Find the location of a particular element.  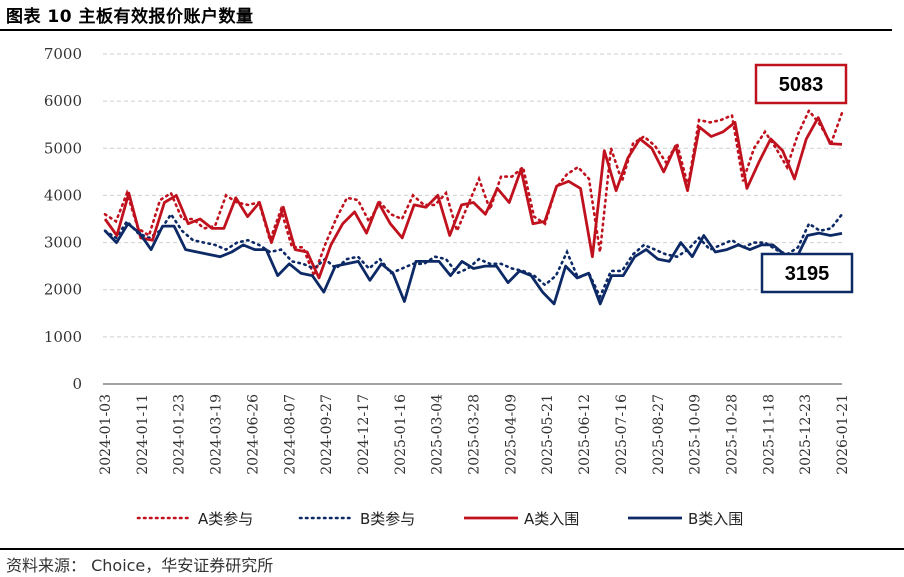

x-tick-label: 2025-03-04 is located at coordinates (438, 434).